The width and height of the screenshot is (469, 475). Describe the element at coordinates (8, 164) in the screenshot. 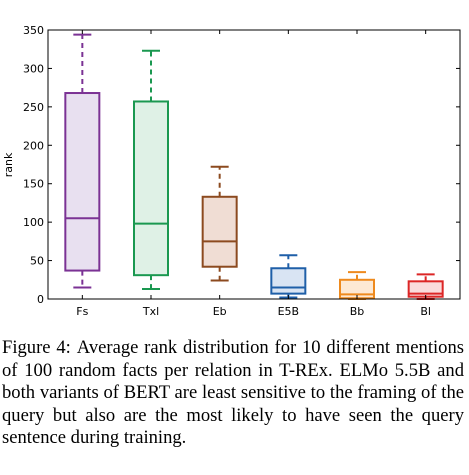

I see `y-axis-label: rank` at that location.